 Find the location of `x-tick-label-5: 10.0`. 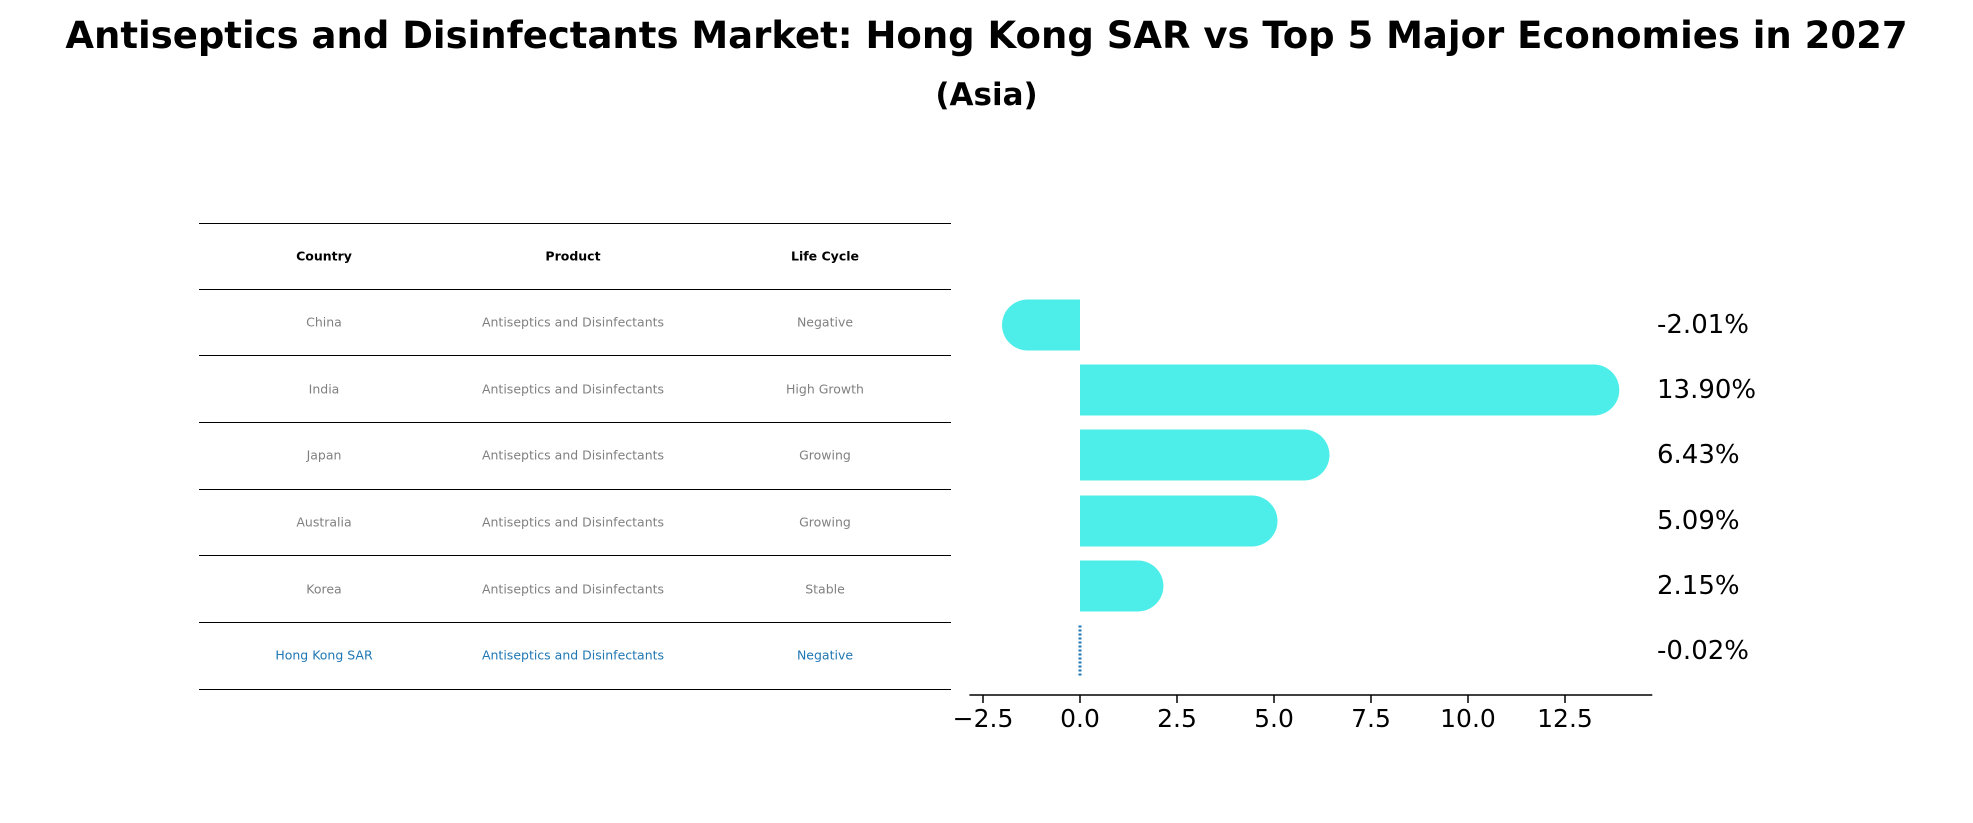

x-tick-label-5: 10.0 is located at coordinates (1468, 718).